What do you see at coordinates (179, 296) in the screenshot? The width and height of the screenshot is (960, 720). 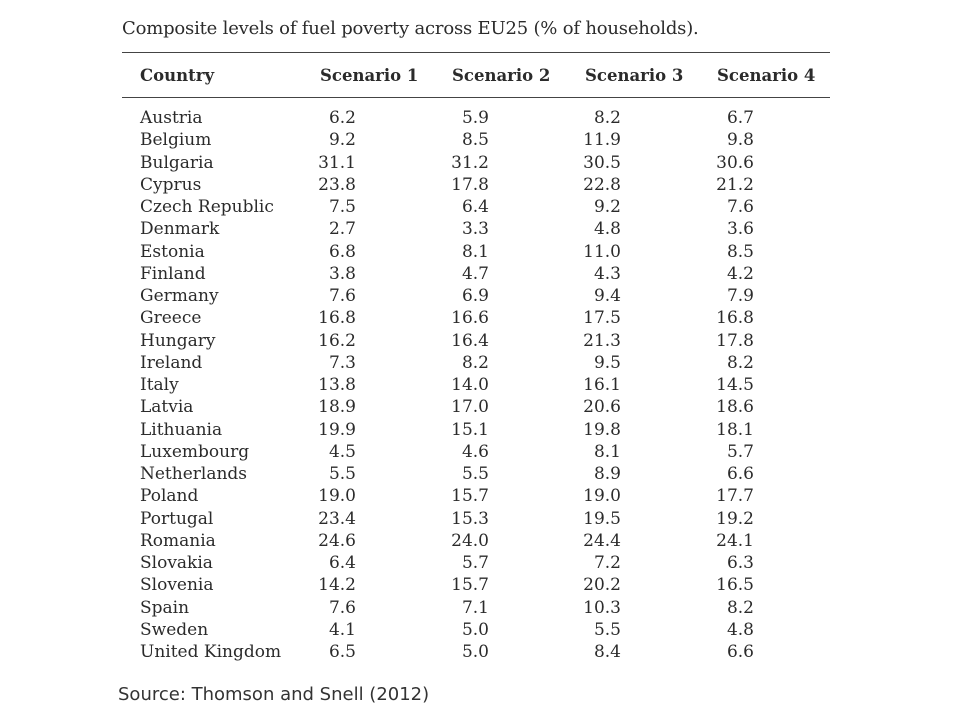 I see `table-row-country: Germany` at bounding box center [179, 296].